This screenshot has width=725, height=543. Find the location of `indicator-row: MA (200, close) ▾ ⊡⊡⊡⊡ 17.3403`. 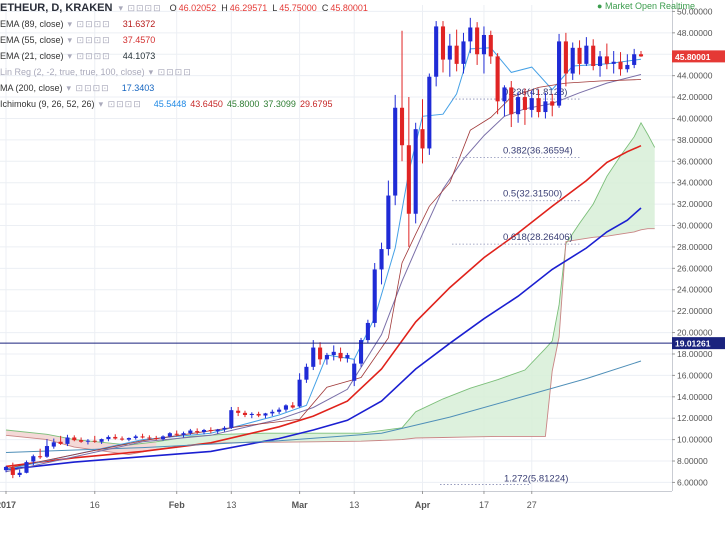

indicator-row: MA (200, close) ▾ ⊡⊡⊡⊡ 17.3403 is located at coordinates (186, 88).